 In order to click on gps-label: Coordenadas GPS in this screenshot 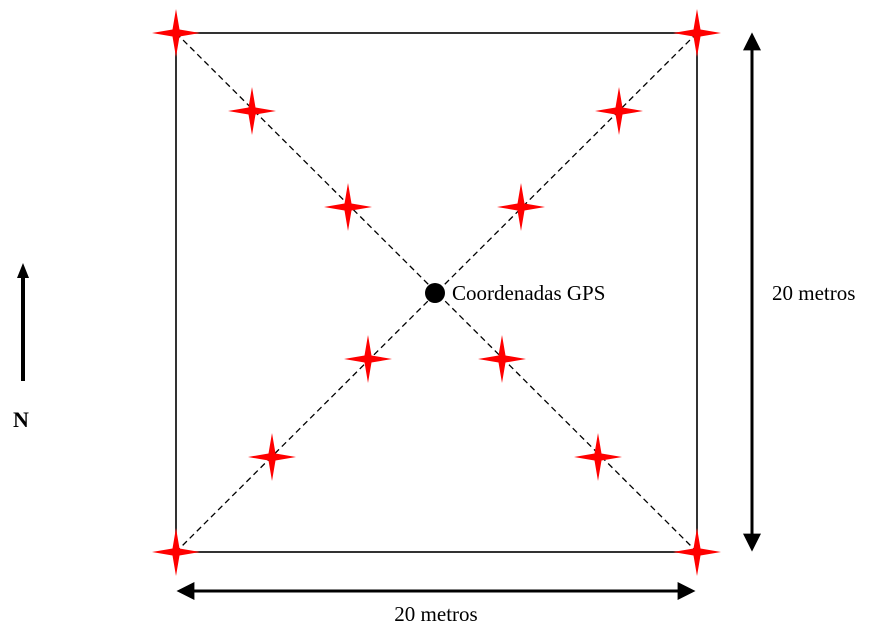, I will do `click(528, 293)`.